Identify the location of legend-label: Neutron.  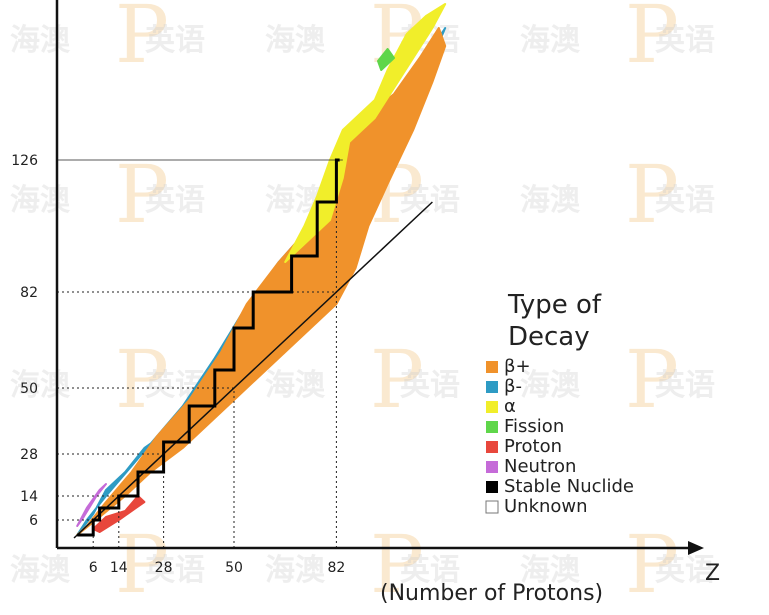
(540, 466).